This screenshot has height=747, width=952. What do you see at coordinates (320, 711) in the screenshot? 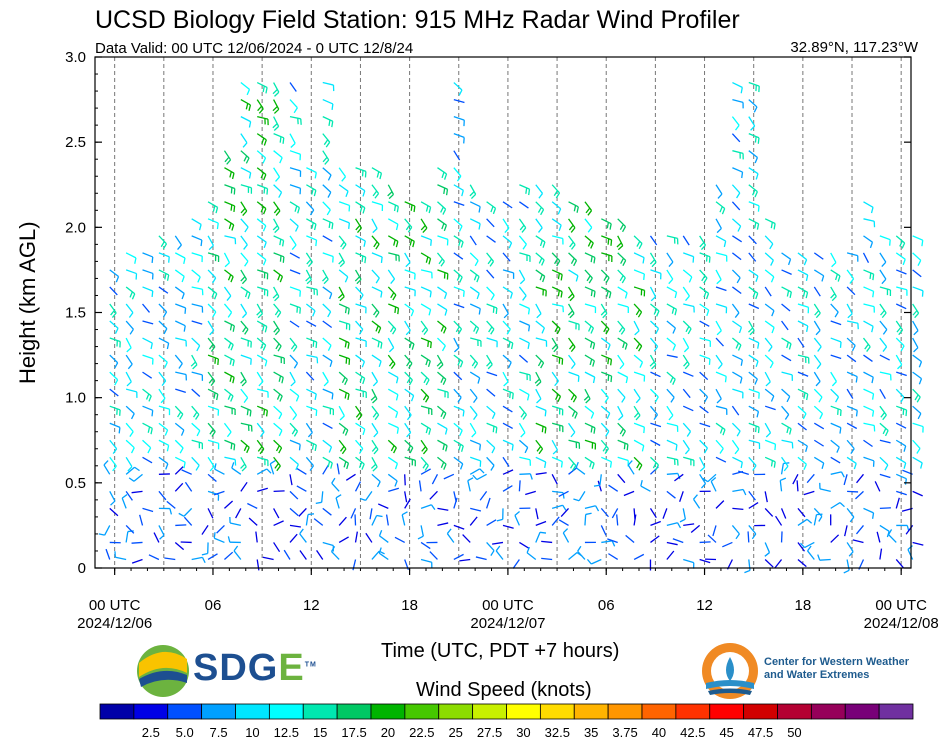
I see `colorbar-swatch` at bounding box center [320, 711].